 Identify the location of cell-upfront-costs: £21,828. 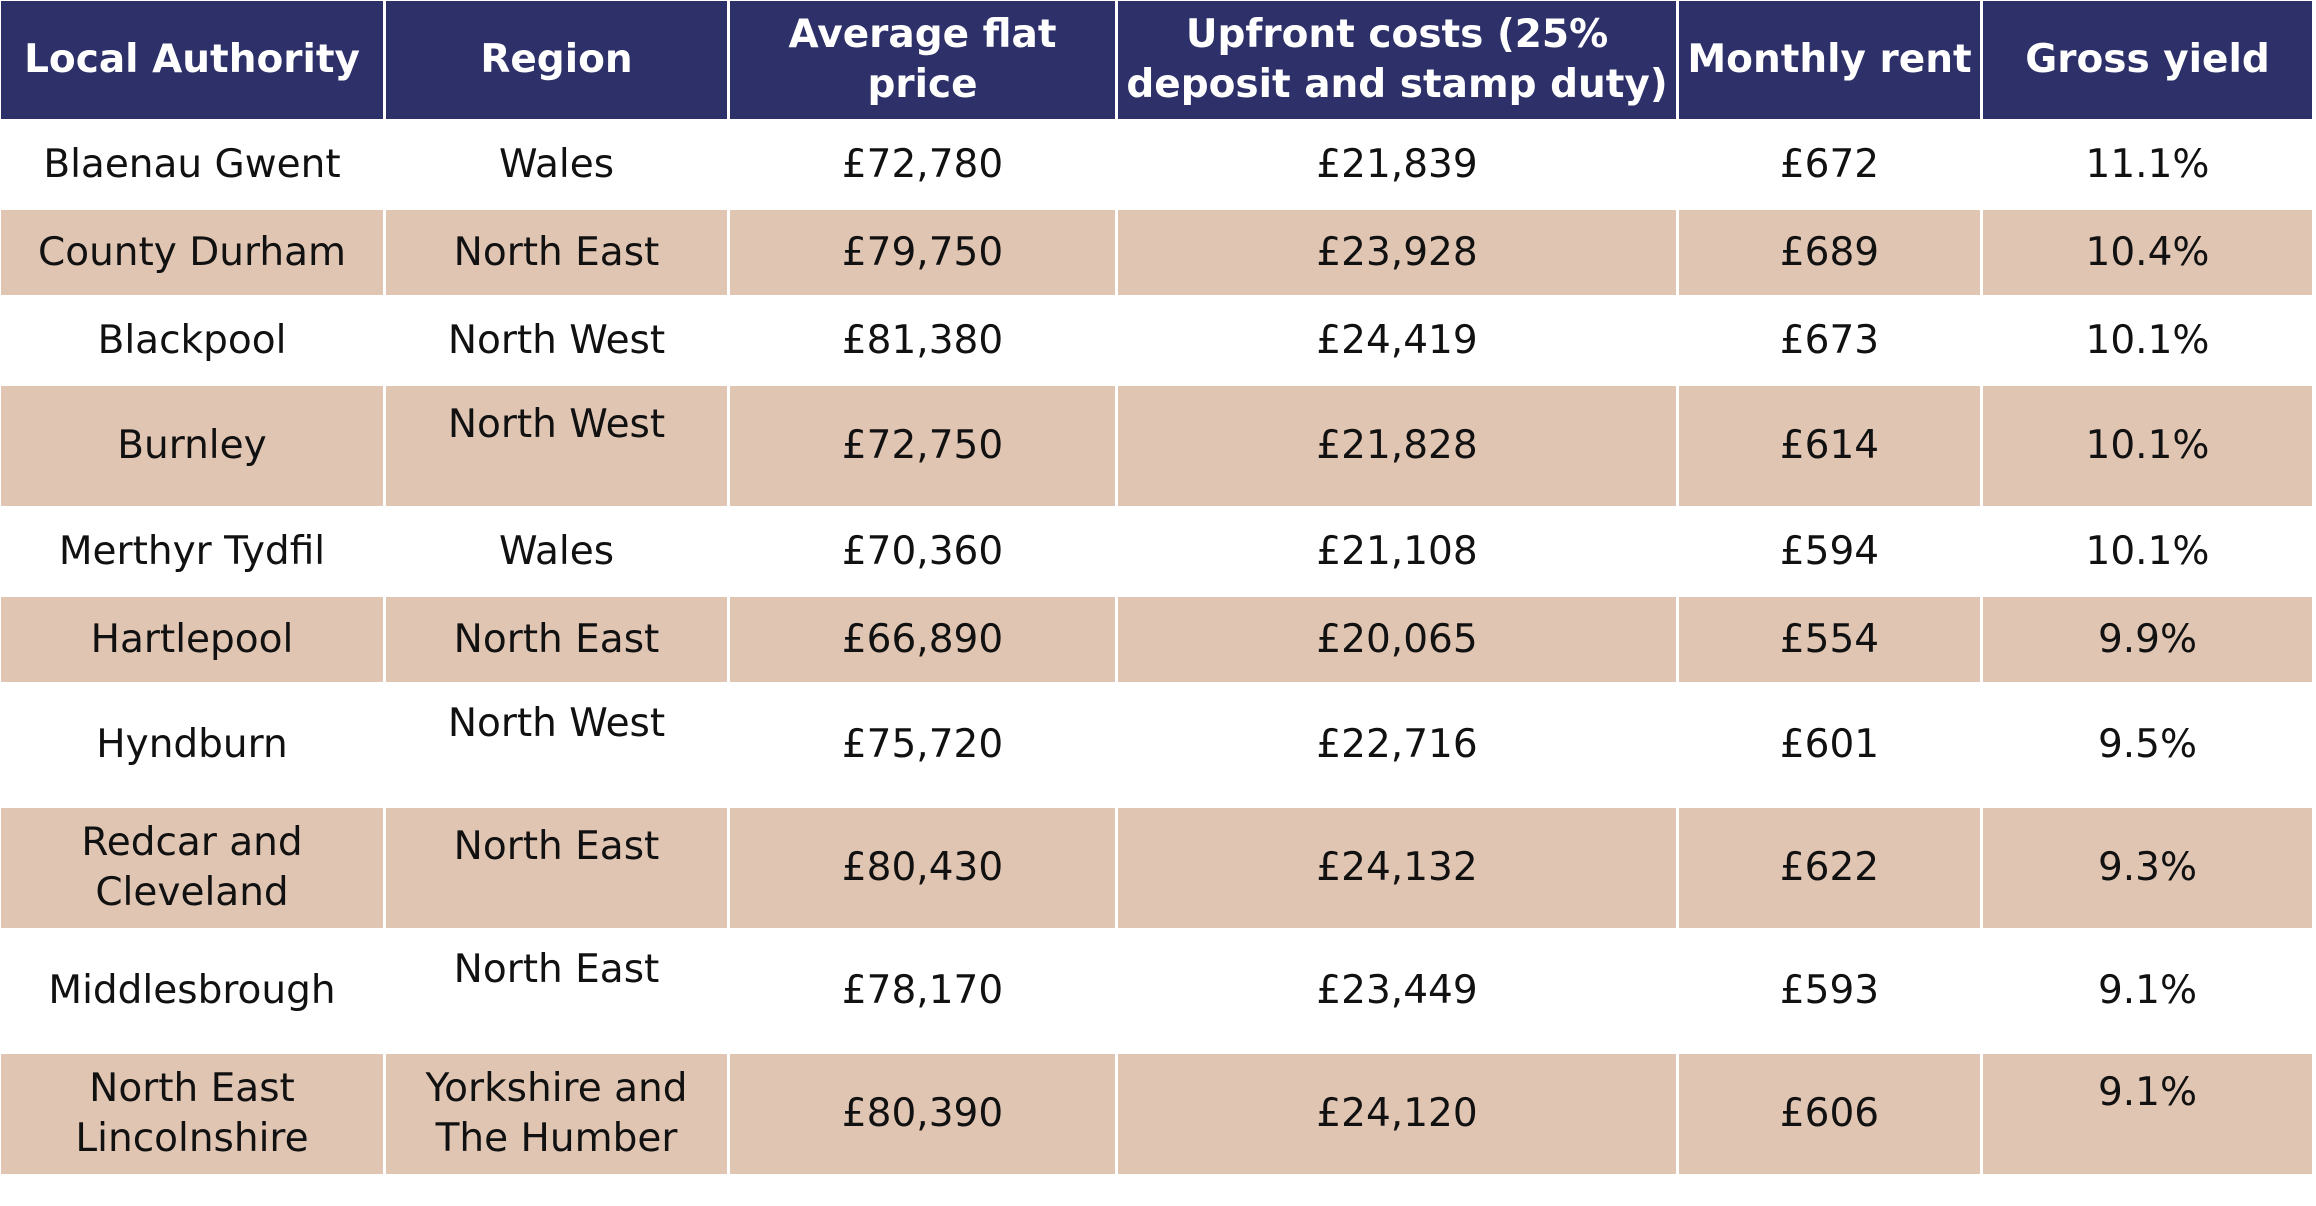
(1398, 447).